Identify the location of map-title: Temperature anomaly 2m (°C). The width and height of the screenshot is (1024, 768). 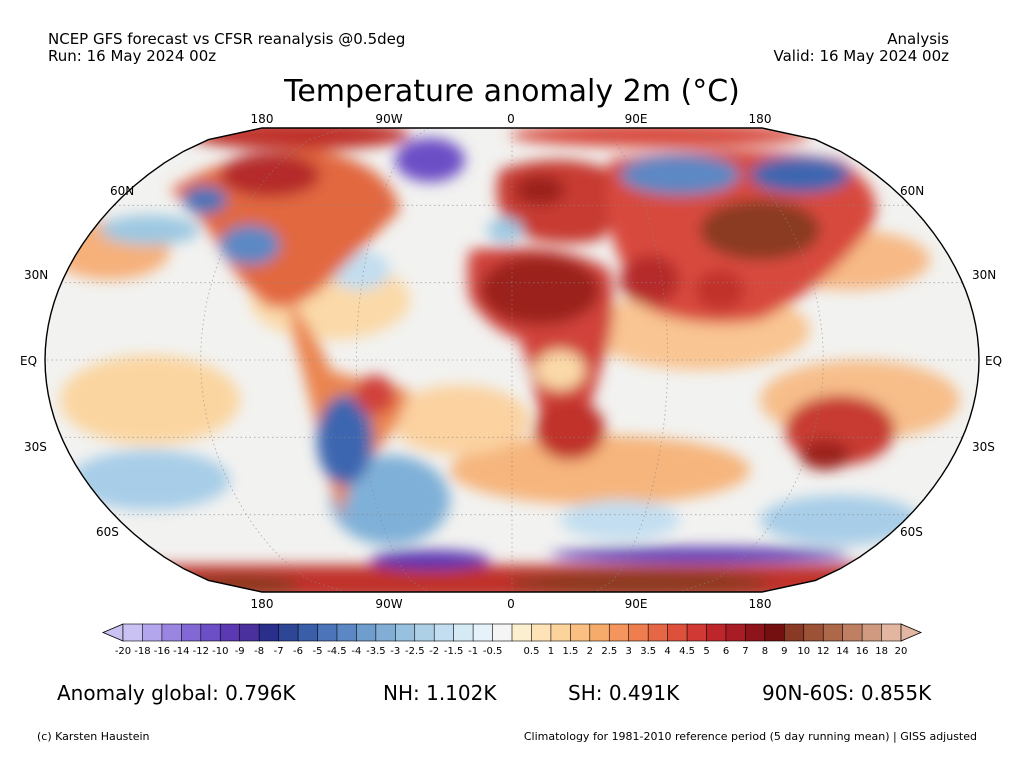
(512, 91).